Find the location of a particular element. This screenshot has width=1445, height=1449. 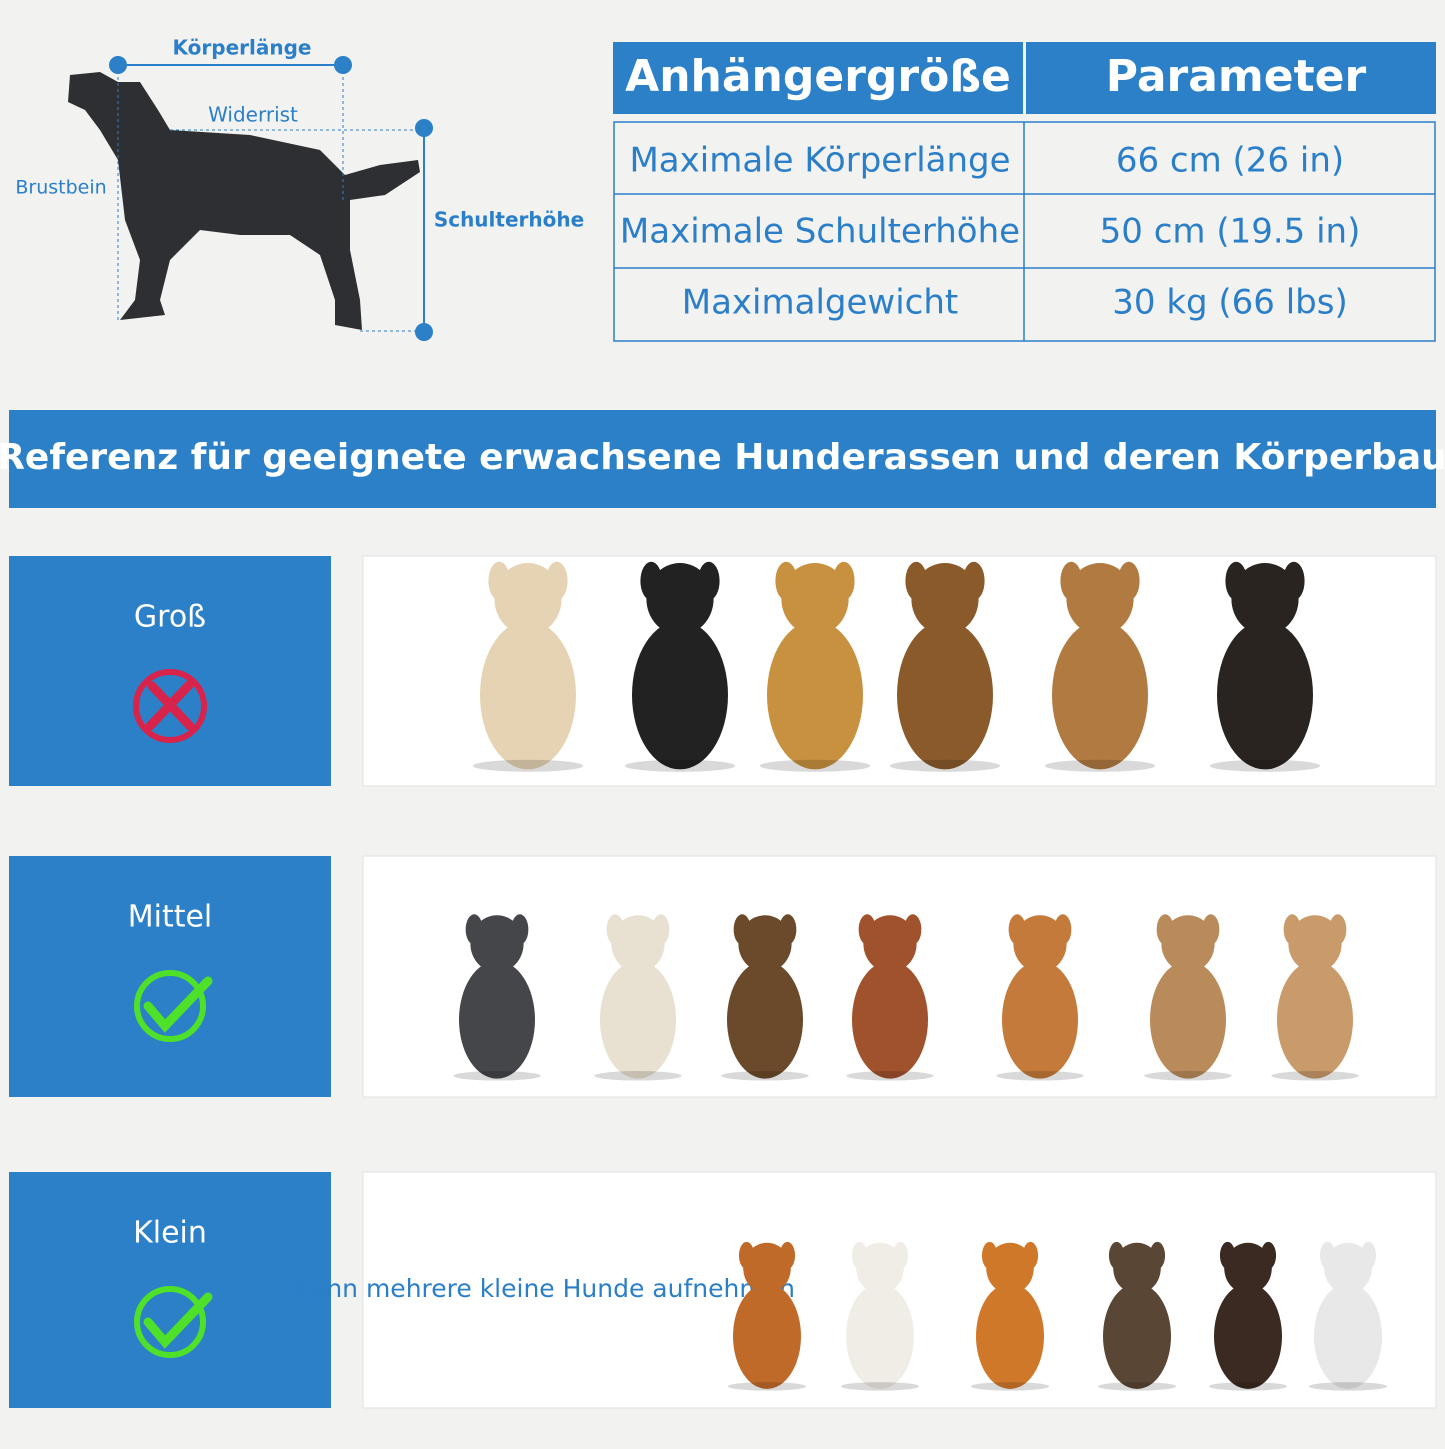

header-text: Anhängergröße is located at coordinates (818, 76).